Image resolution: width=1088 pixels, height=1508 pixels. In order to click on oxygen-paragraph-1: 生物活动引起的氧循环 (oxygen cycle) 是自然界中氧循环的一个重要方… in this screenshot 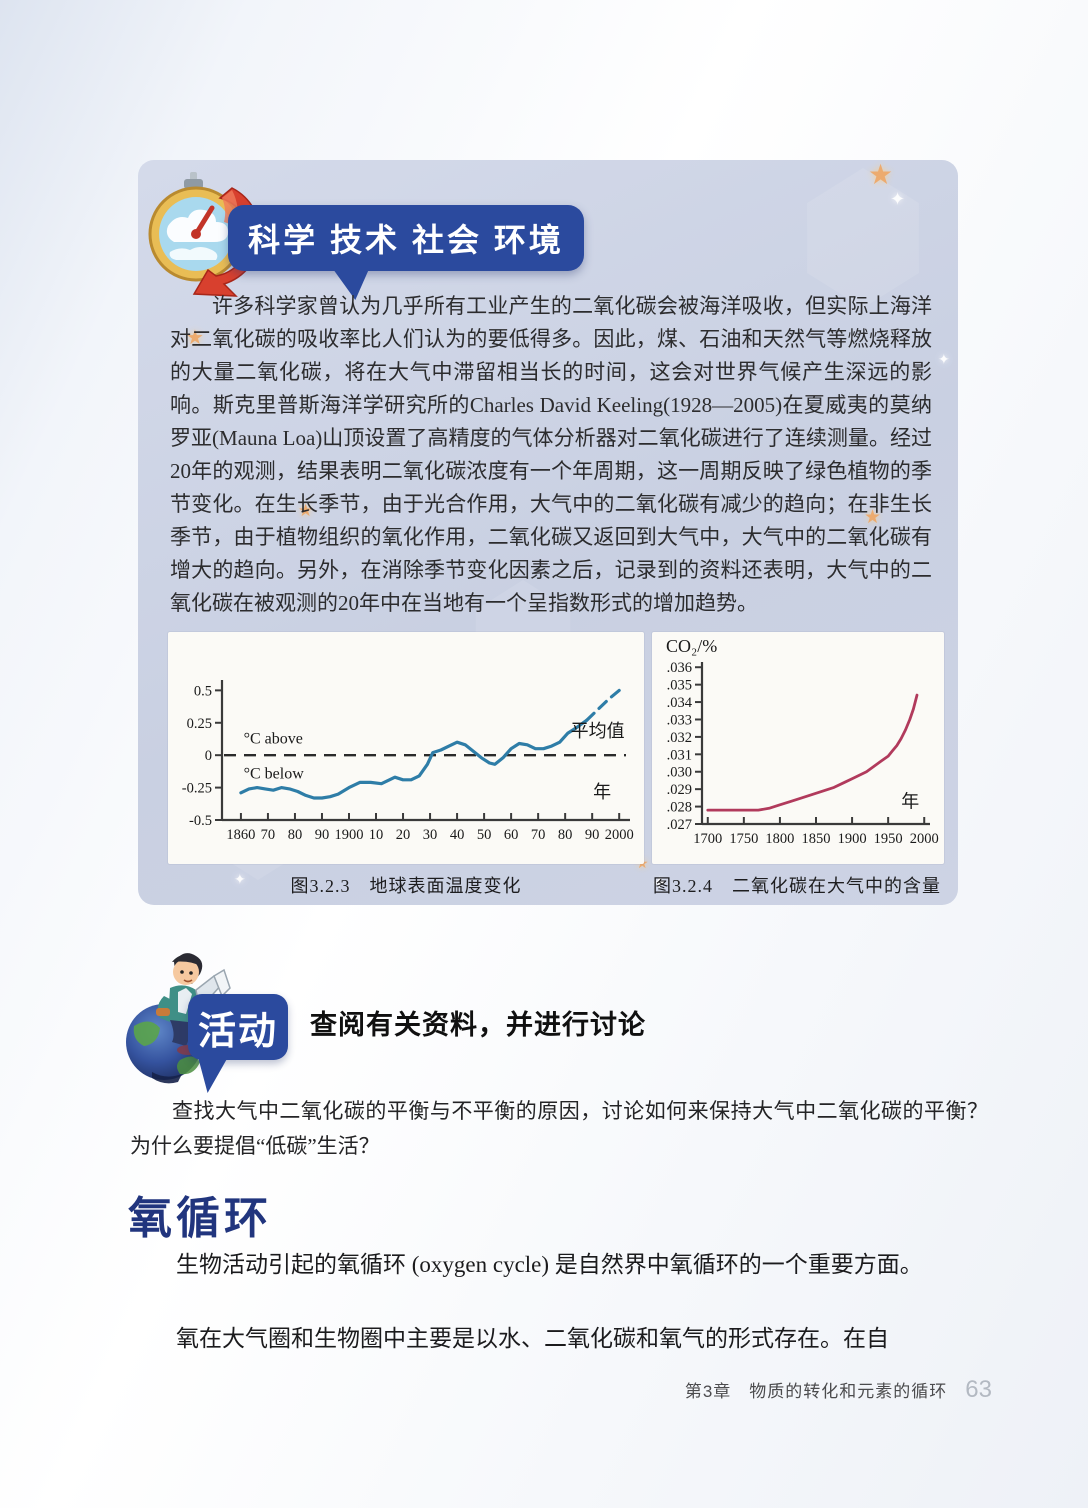, I will do `click(549, 1264)`.